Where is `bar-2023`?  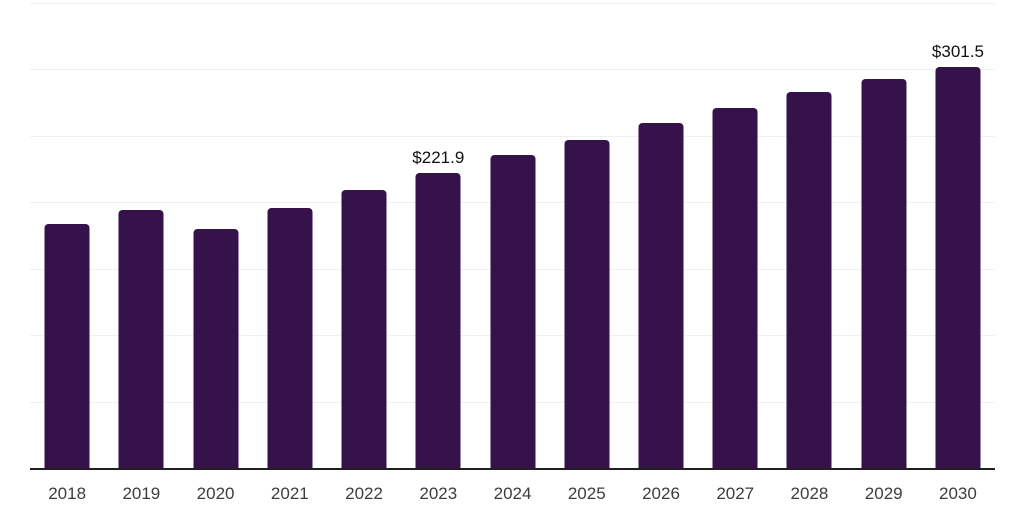 bar-2023 is located at coordinates (438, 320).